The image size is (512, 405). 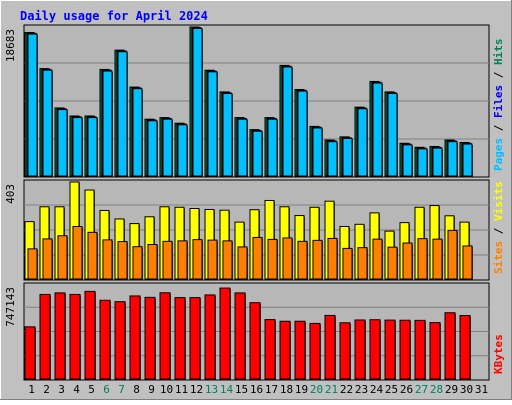 What do you see at coordinates (31, 389) in the screenshot?
I see `x-tick-day-1: 1` at bounding box center [31, 389].